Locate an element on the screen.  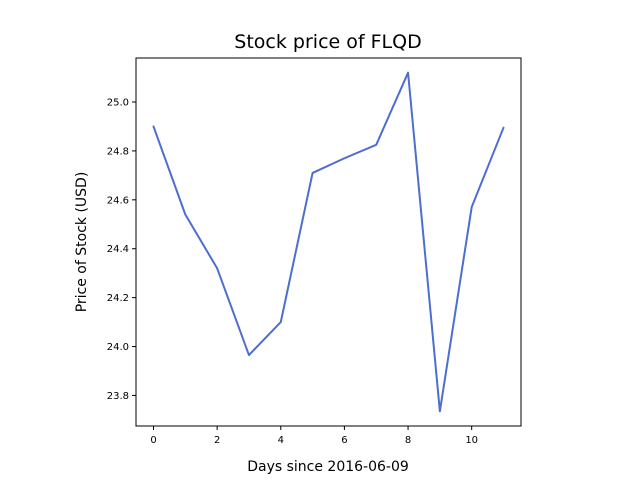
y-axis-ticks: 23.8 24.0 24.2 24.4 24.6 24.8 25.0 is located at coordinates (121, 250).